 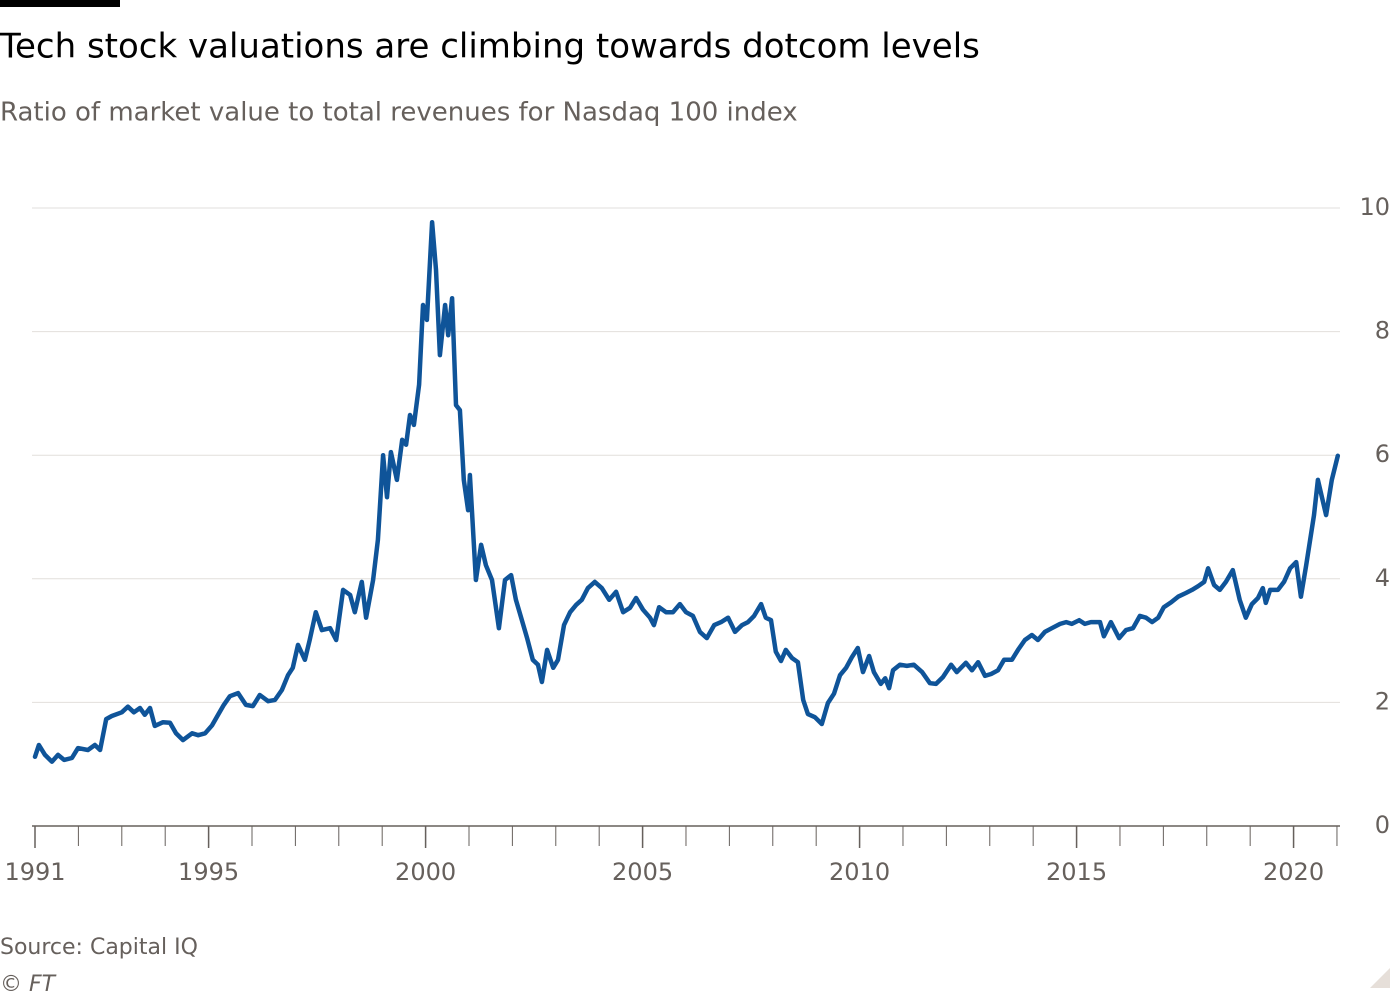 I want to click on y-tick-label: 8, so click(x=1382, y=331).